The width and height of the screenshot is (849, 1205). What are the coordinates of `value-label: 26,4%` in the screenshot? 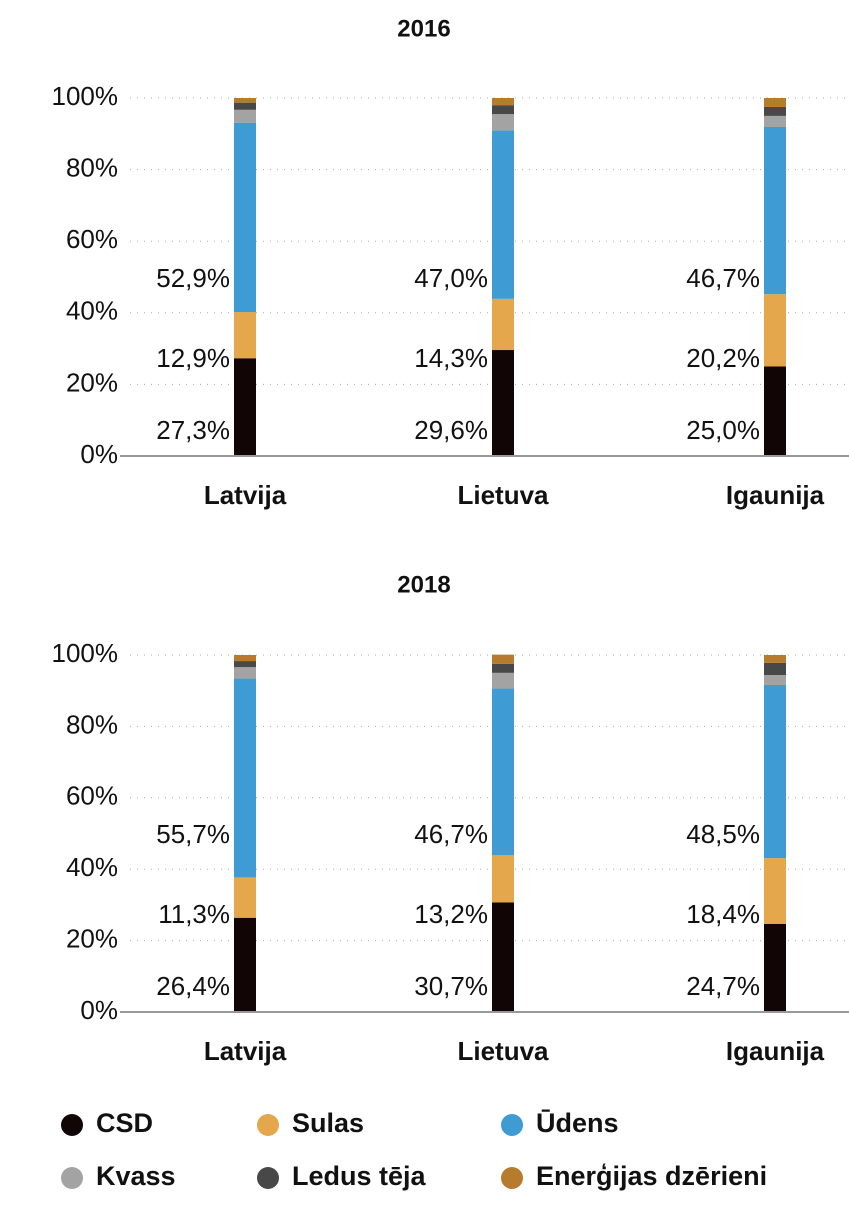 It's located at (193, 986).